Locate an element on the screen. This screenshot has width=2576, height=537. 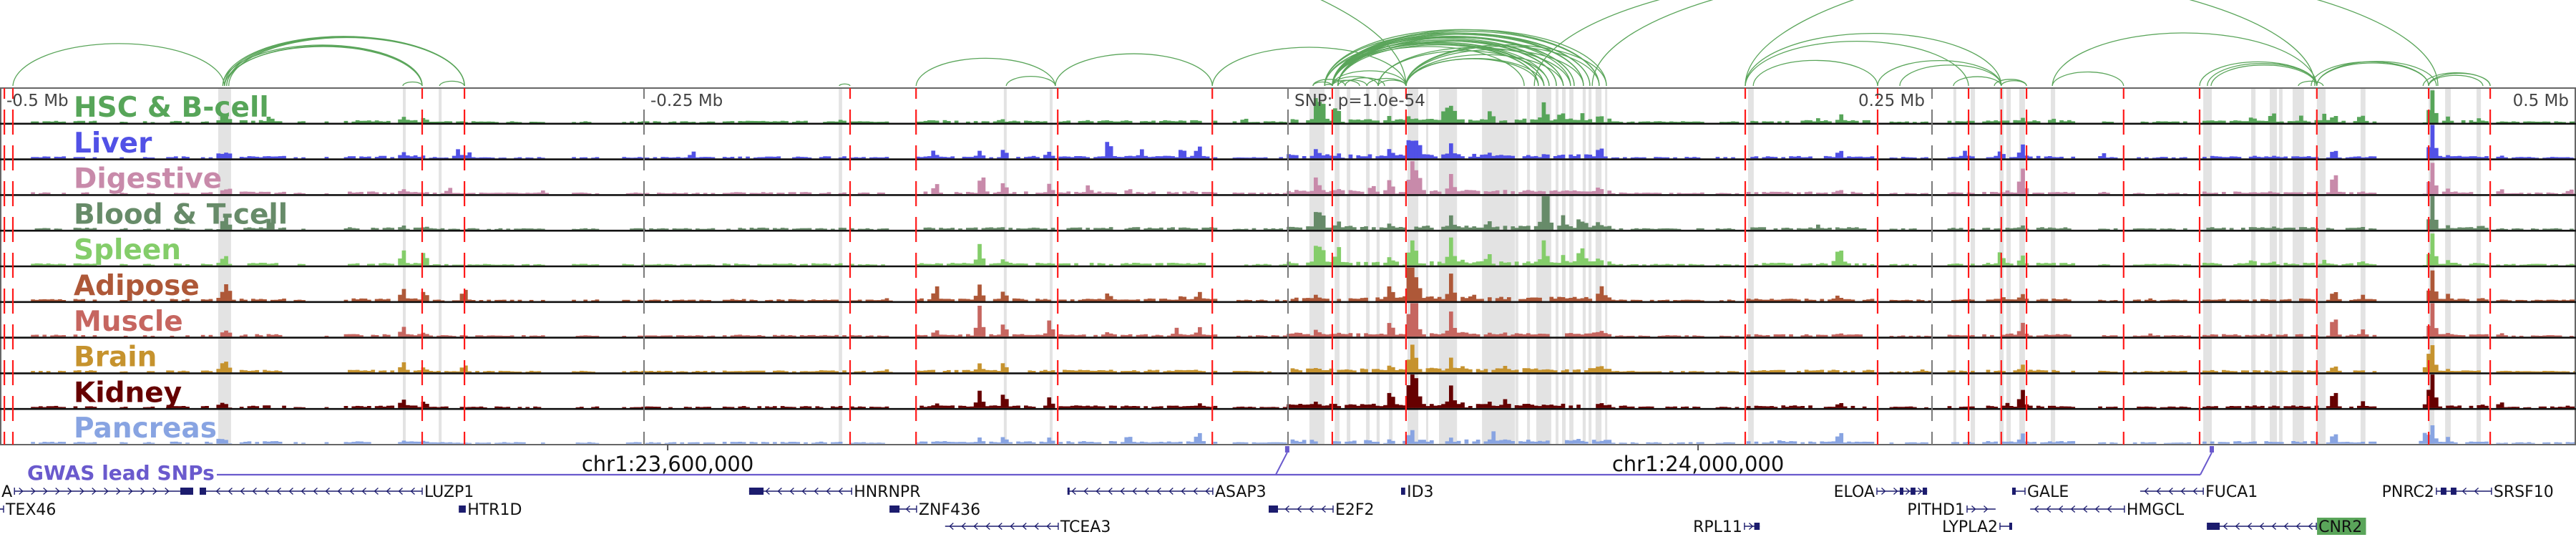
gene: PNRC2 is located at coordinates (2420, 492).